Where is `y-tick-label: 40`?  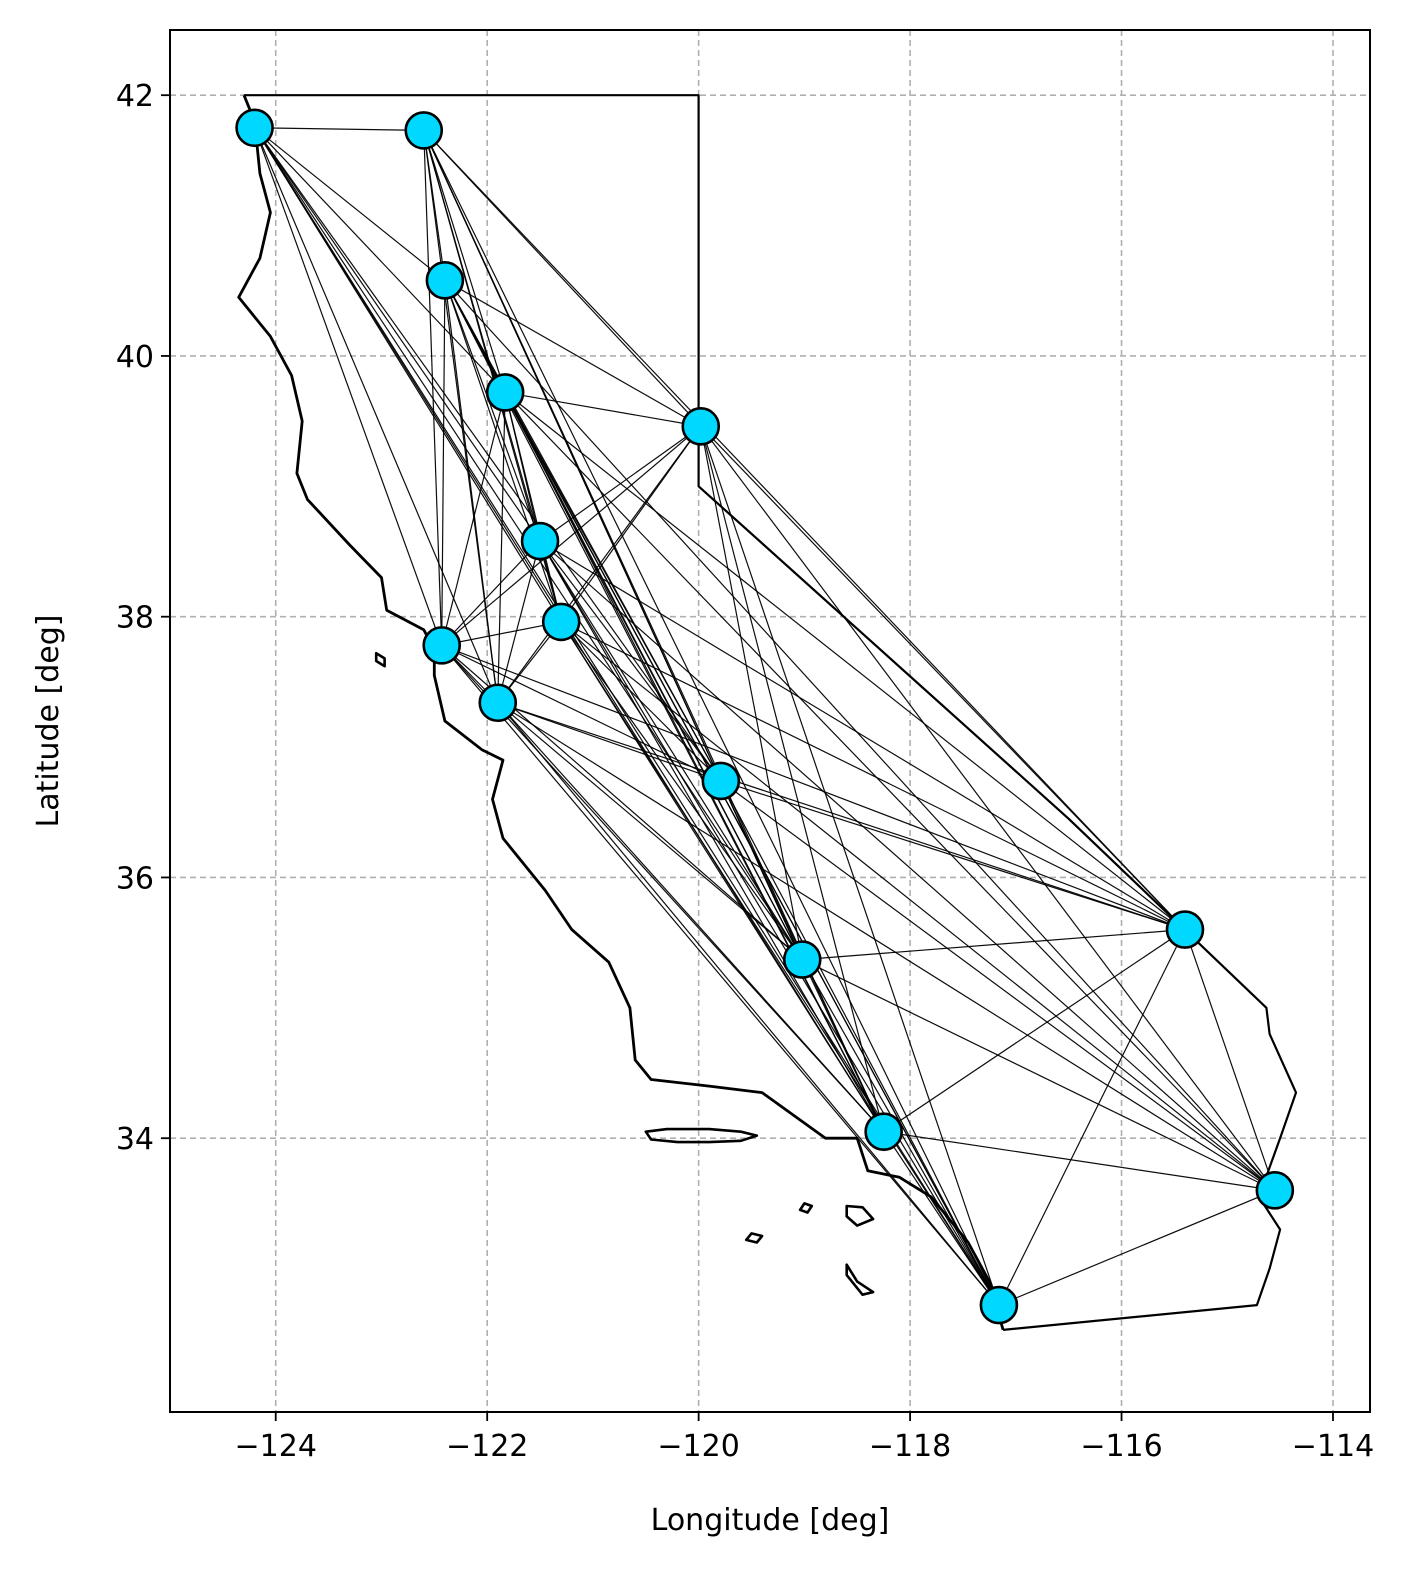
y-tick-label: 40 is located at coordinates (135, 357).